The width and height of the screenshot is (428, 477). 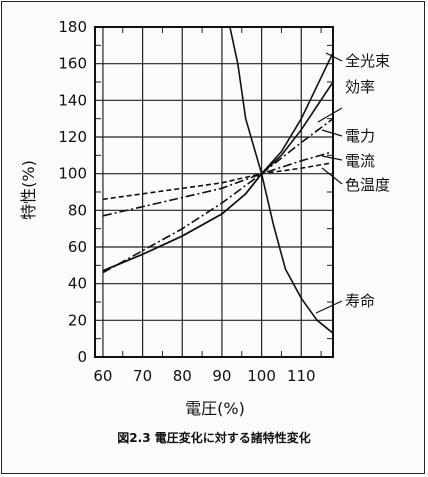 What do you see at coordinates (72, 27) in the screenshot?
I see `y-tick-label: 180` at bounding box center [72, 27].